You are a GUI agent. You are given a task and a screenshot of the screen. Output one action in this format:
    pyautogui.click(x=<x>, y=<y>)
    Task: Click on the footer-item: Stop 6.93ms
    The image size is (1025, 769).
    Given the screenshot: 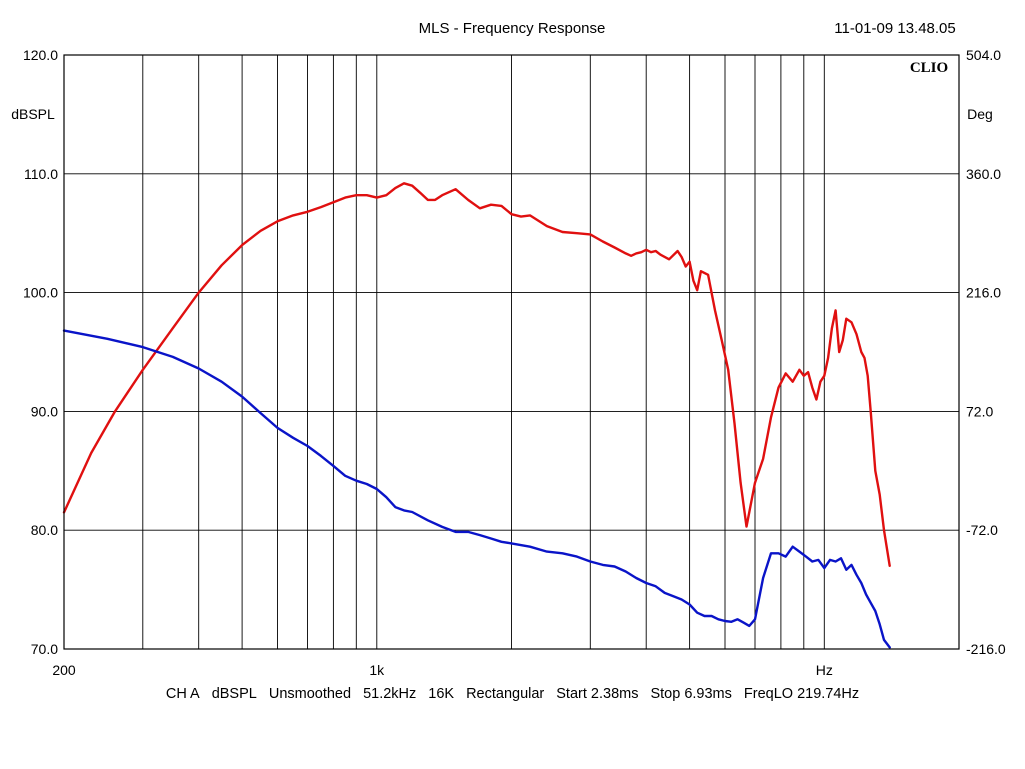 What is the action you would take?
    pyautogui.click(x=691, y=694)
    